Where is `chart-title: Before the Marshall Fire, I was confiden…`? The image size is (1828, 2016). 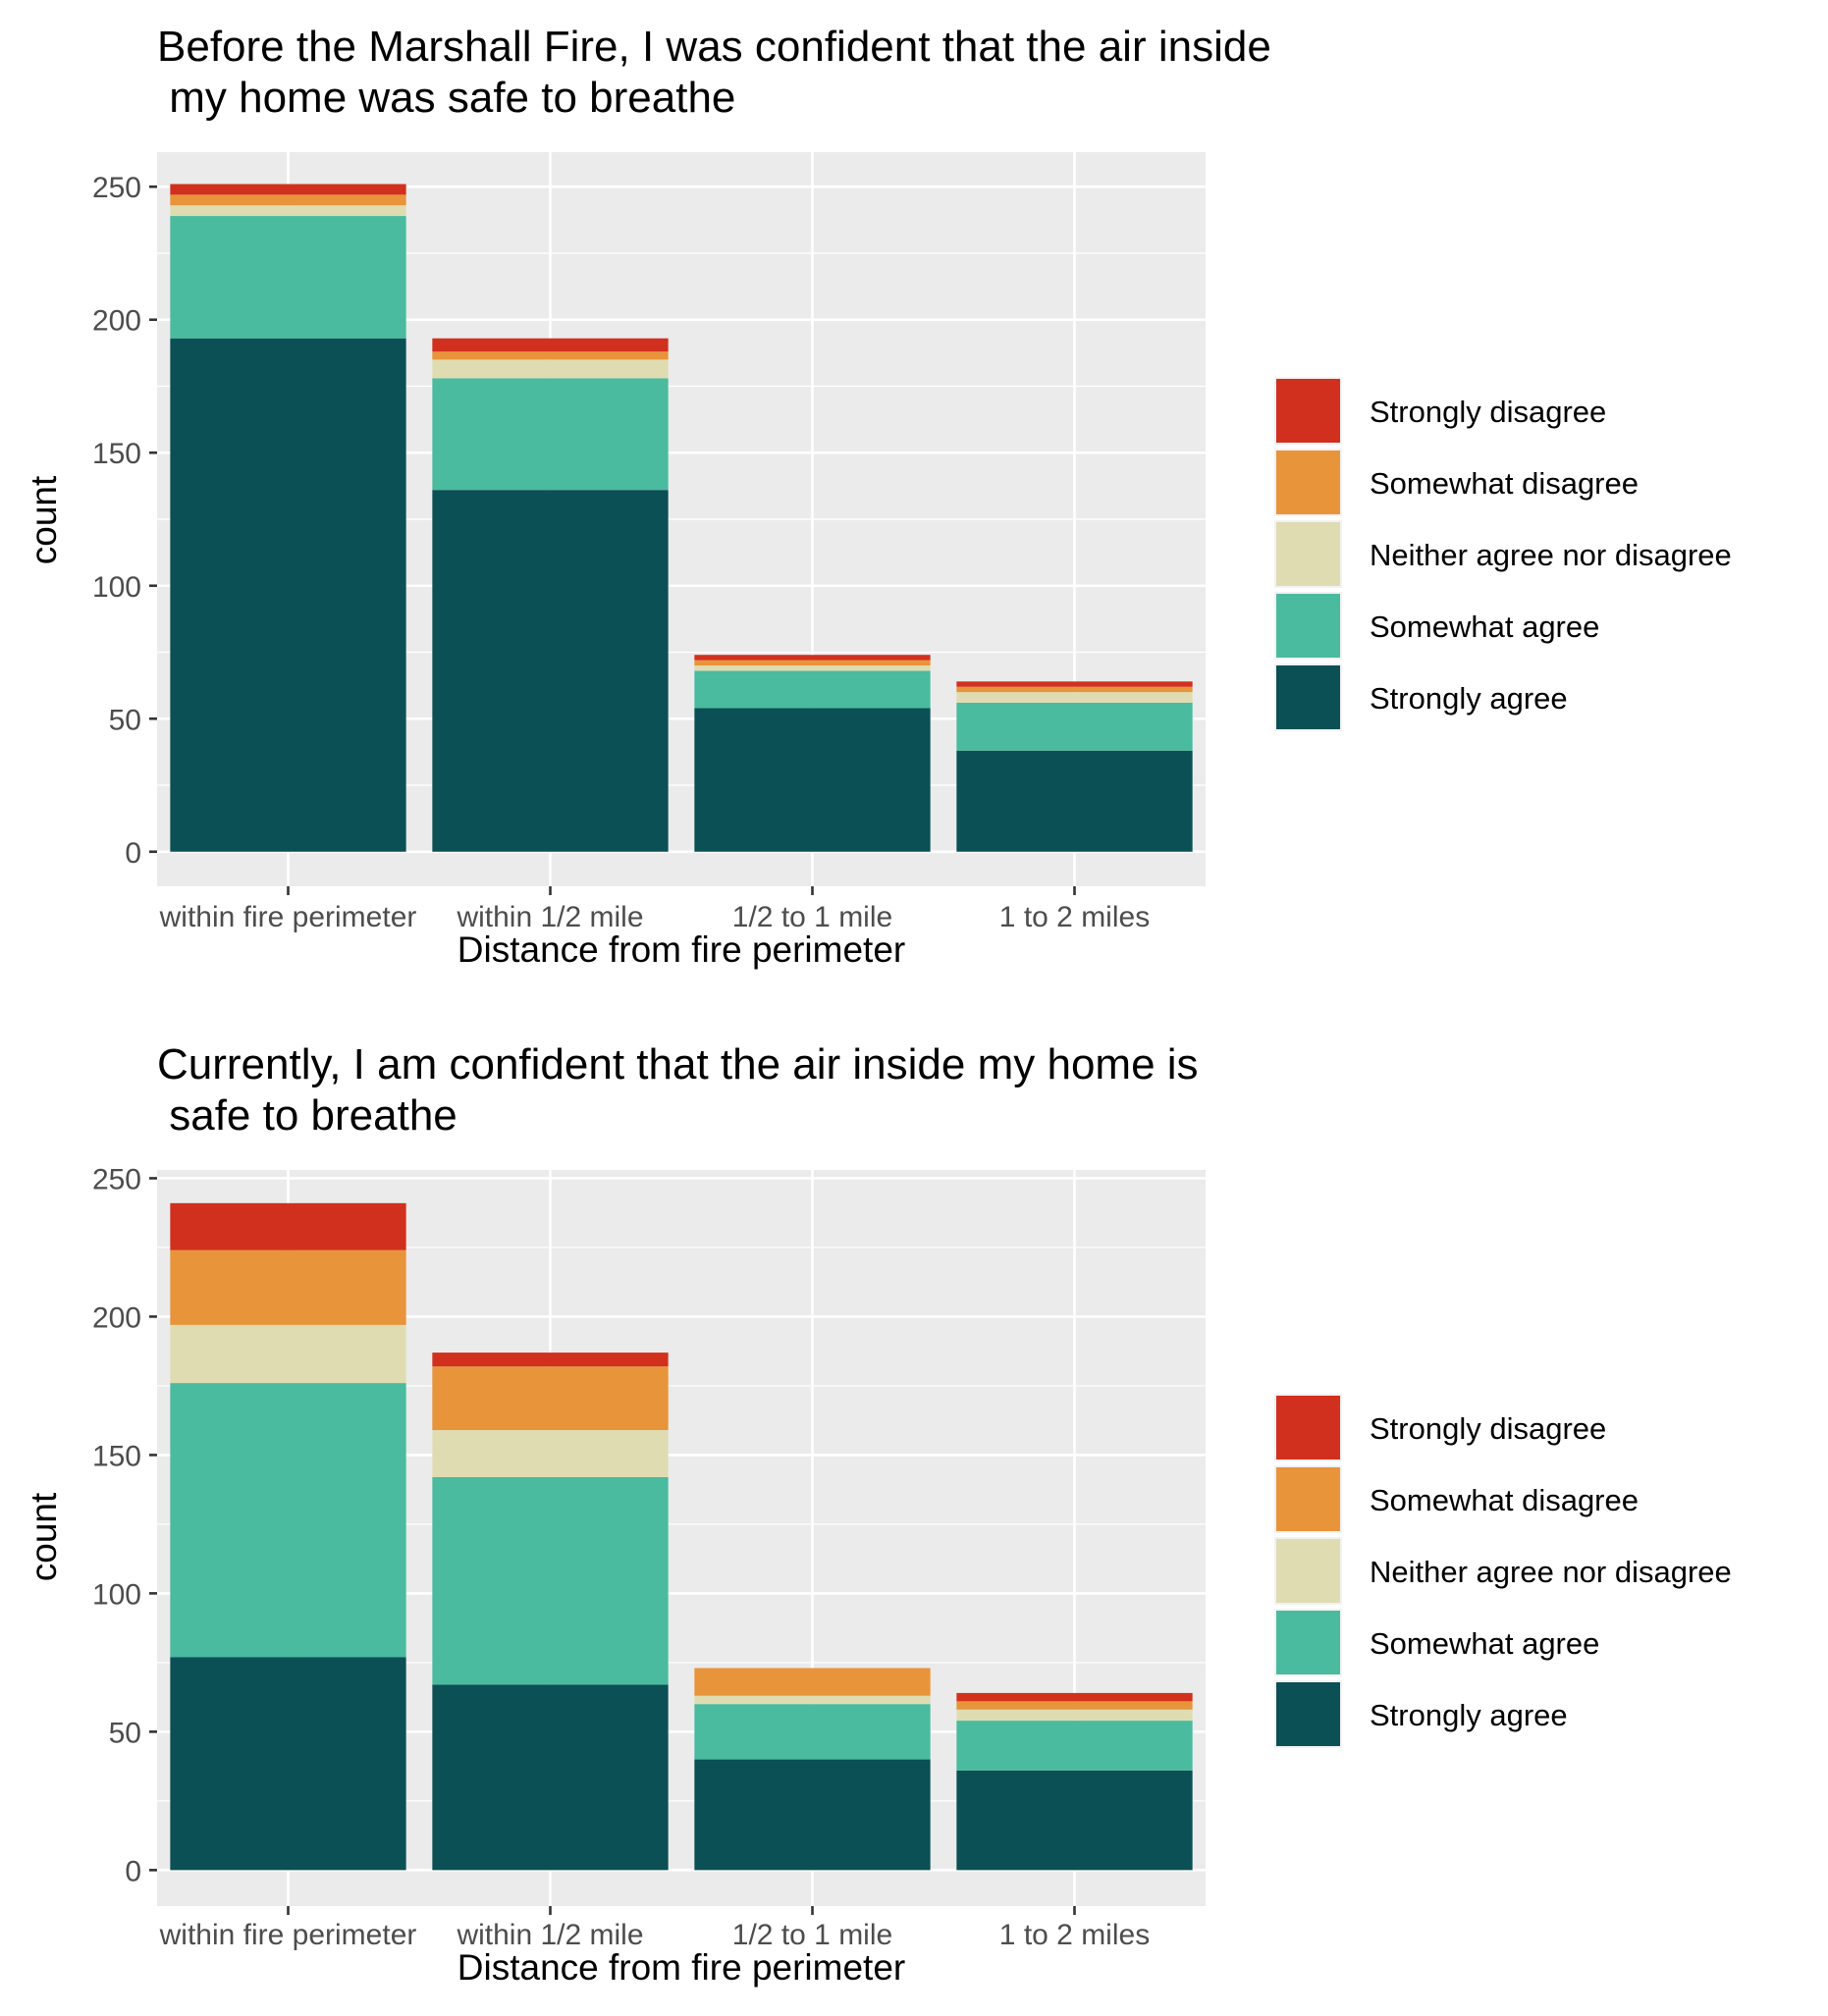
chart-title: Before the Marshall Fire, I was confiden… is located at coordinates (714, 72).